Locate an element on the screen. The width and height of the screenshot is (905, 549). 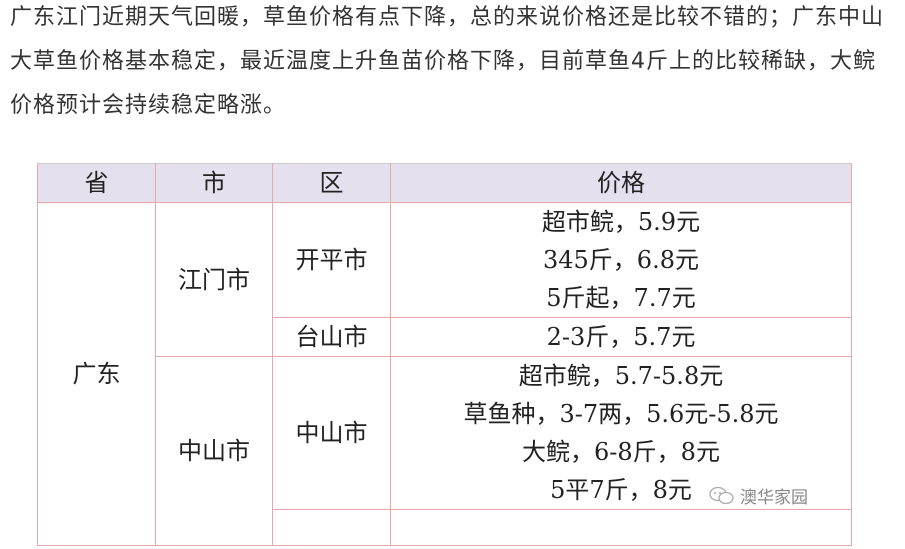
table-header-row: 省 市 区 价格 is located at coordinates (444, 183).